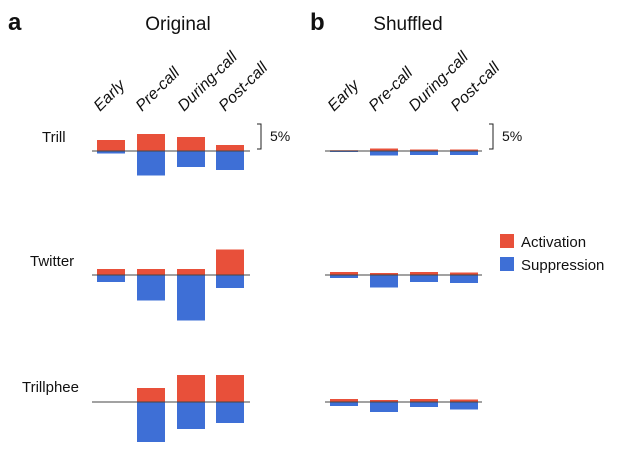 This screenshot has width=618, height=457. What do you see at coordinates (177, 24) in the screenshot?
I see `panel-a-title: Original` at bounding box center [177, 24].